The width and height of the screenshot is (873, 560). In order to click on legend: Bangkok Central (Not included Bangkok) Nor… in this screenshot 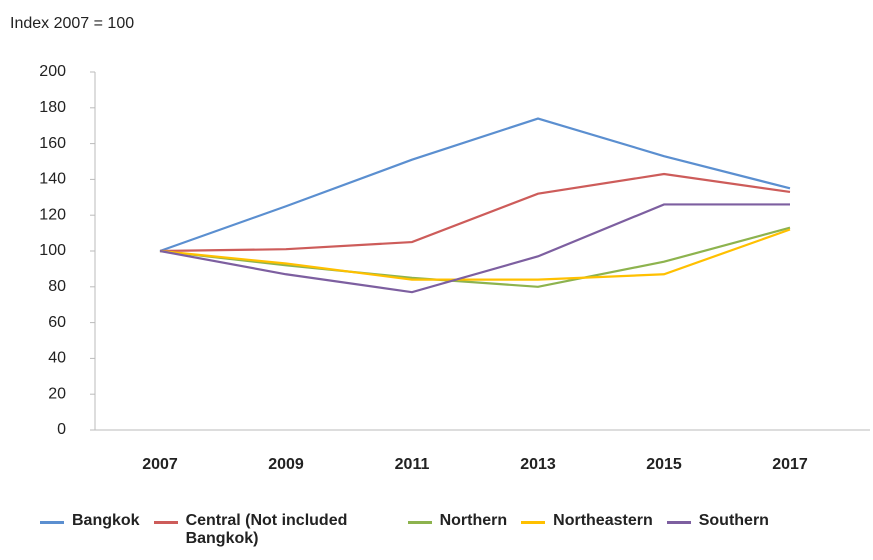, I will do `click(455, 530)`.